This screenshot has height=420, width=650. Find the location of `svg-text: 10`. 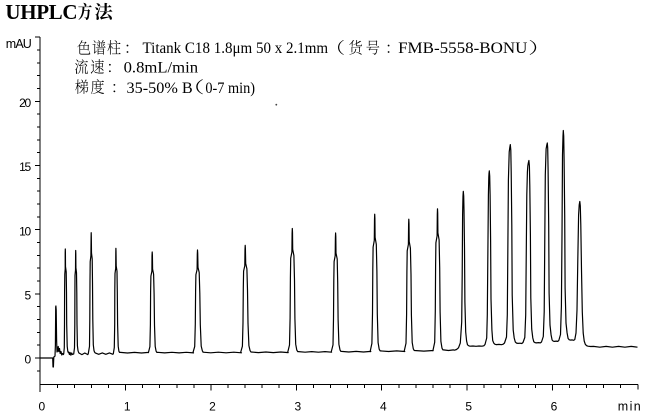

svg-text: 10 is located at coordinates (25, 231).